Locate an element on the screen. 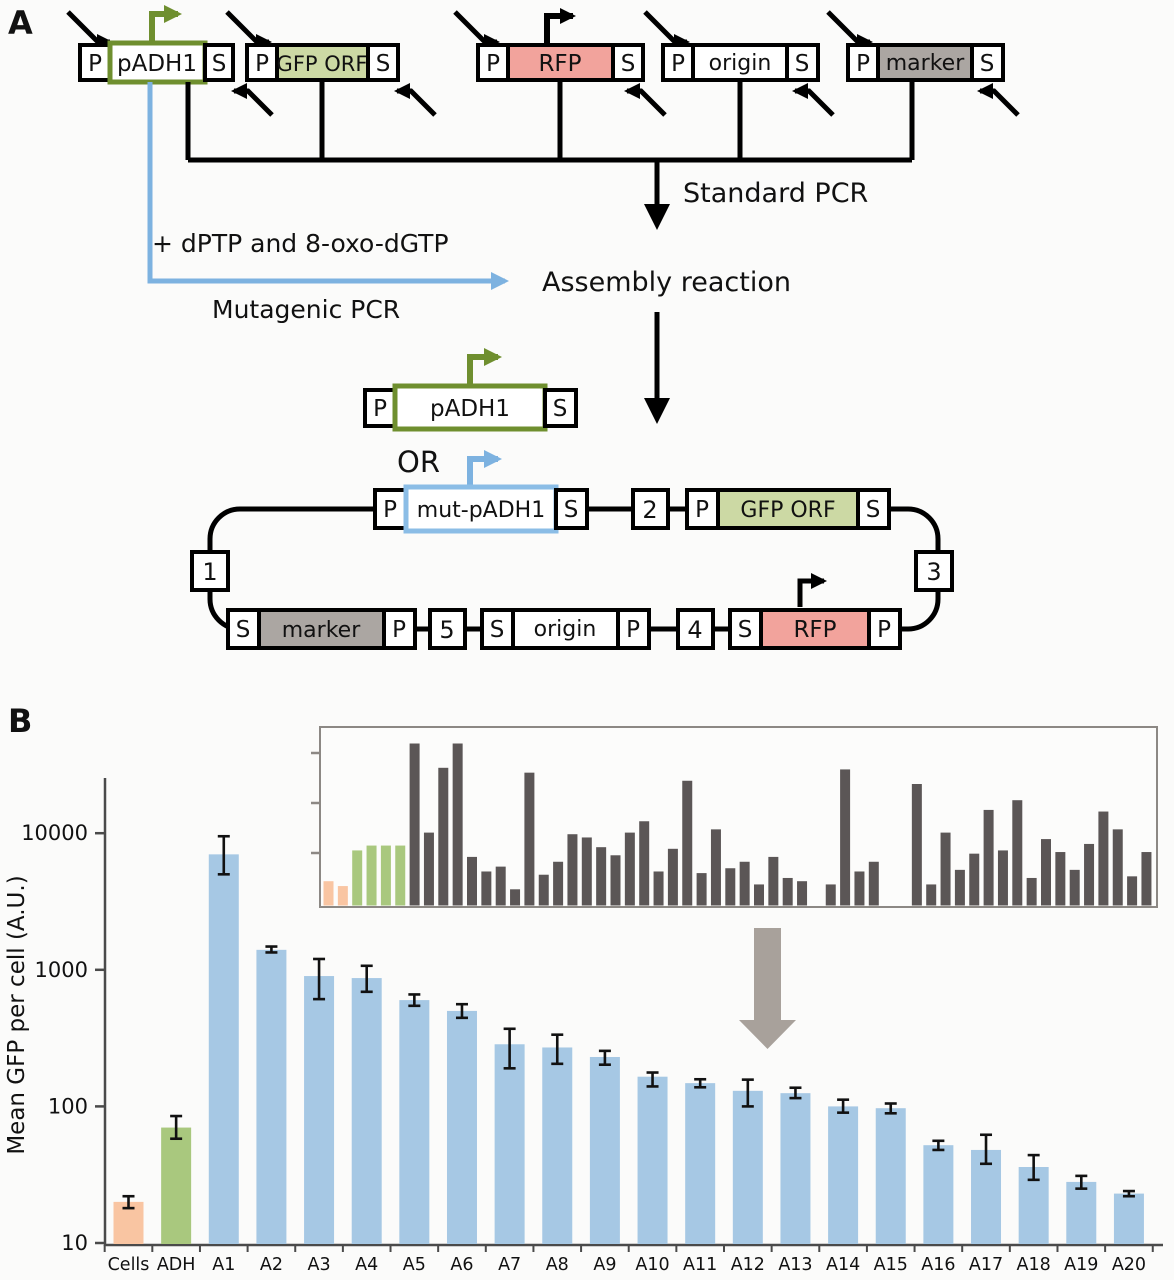  bar-a5 is located at coordinates (414, 1122).